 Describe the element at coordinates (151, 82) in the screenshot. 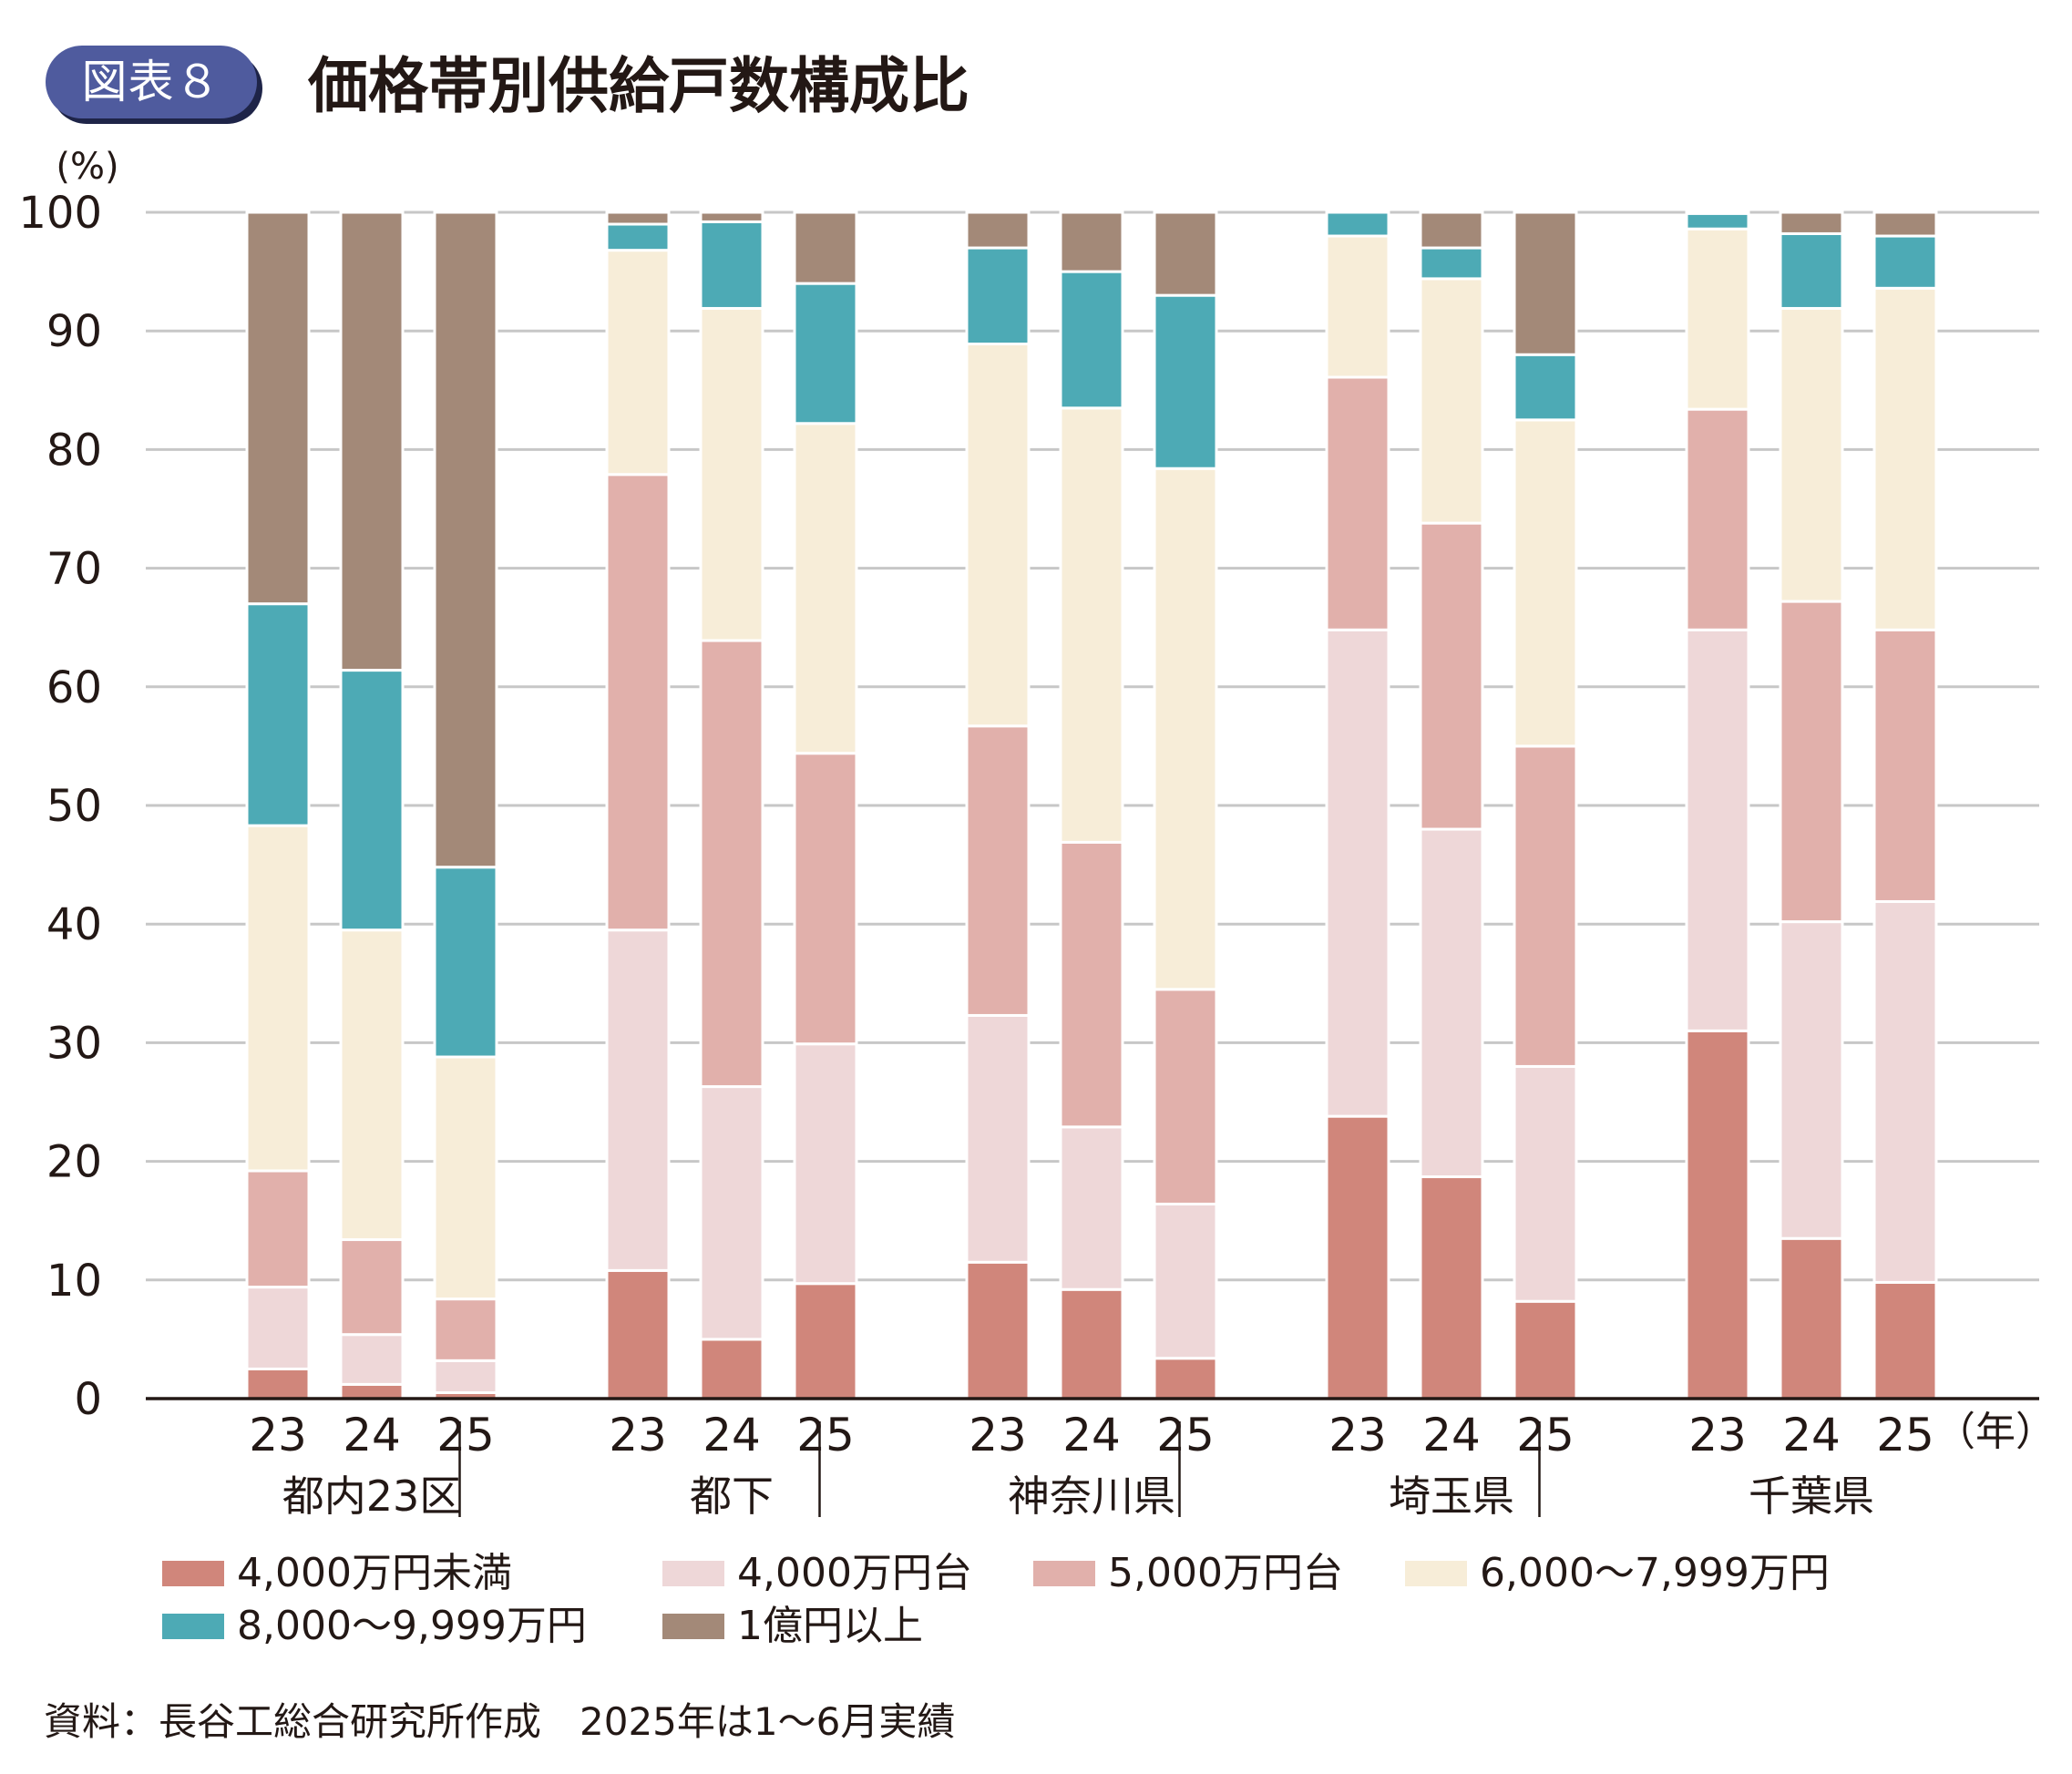

I see `badge-label: 図表８` at that location.